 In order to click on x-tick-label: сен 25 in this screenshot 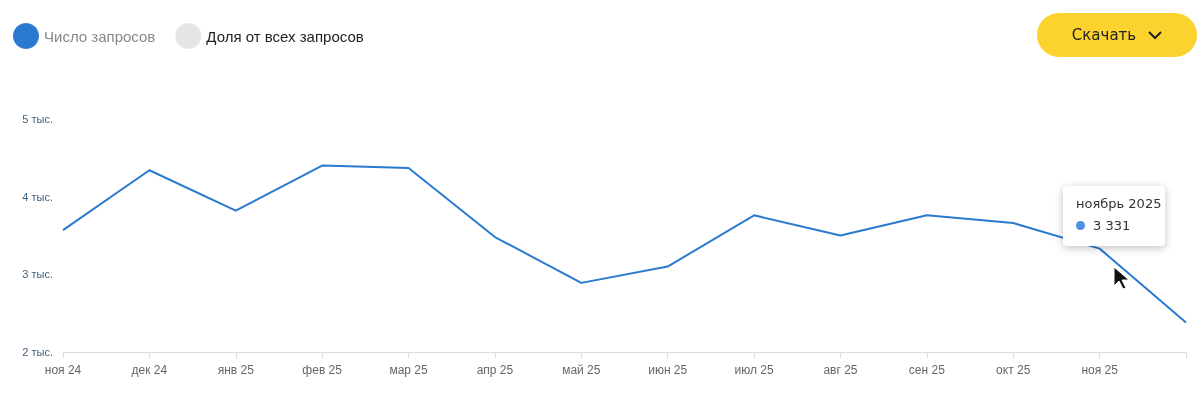, I will do `click(927, 370)`.